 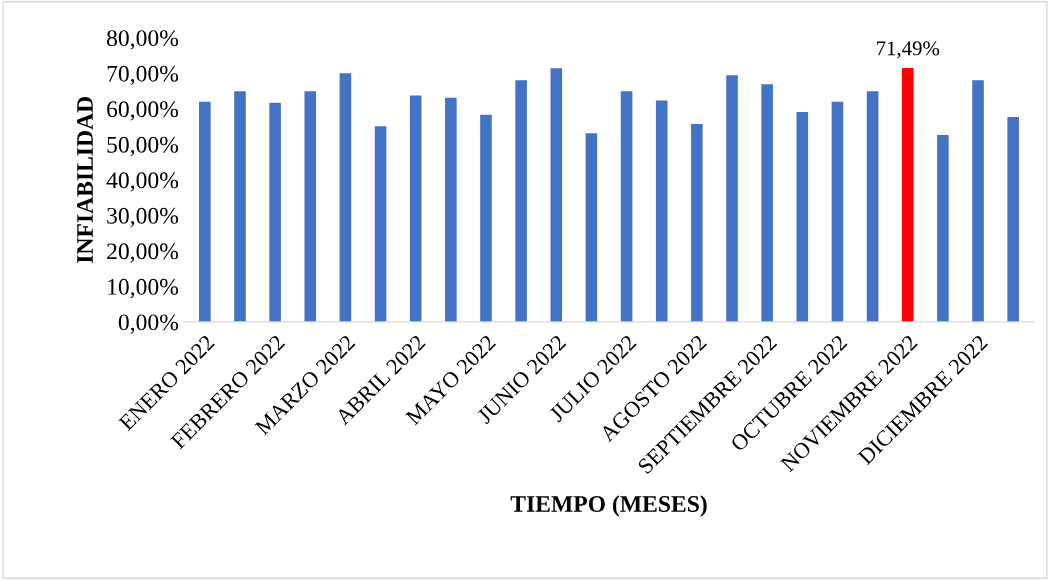 I want to click on y-axis-title: INFIABILIDAD, so click(x=85, y=179).